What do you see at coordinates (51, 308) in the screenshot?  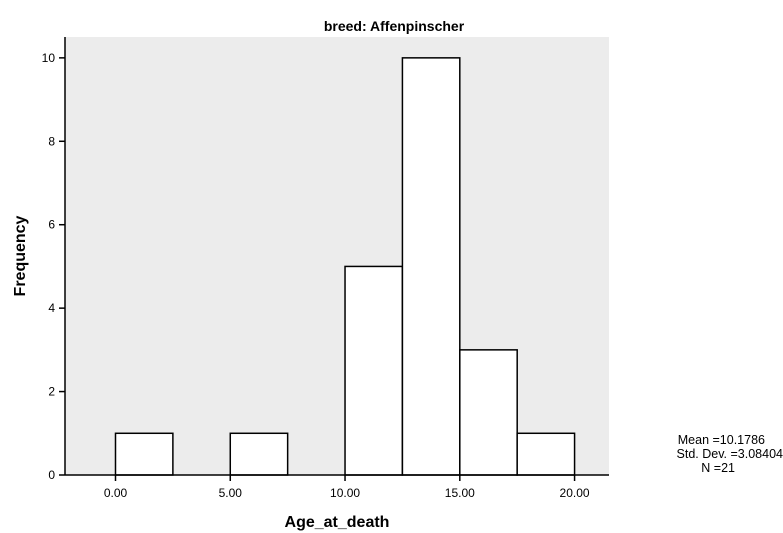 I see `y-tick-label: 4` at bounding box center [51, 308].